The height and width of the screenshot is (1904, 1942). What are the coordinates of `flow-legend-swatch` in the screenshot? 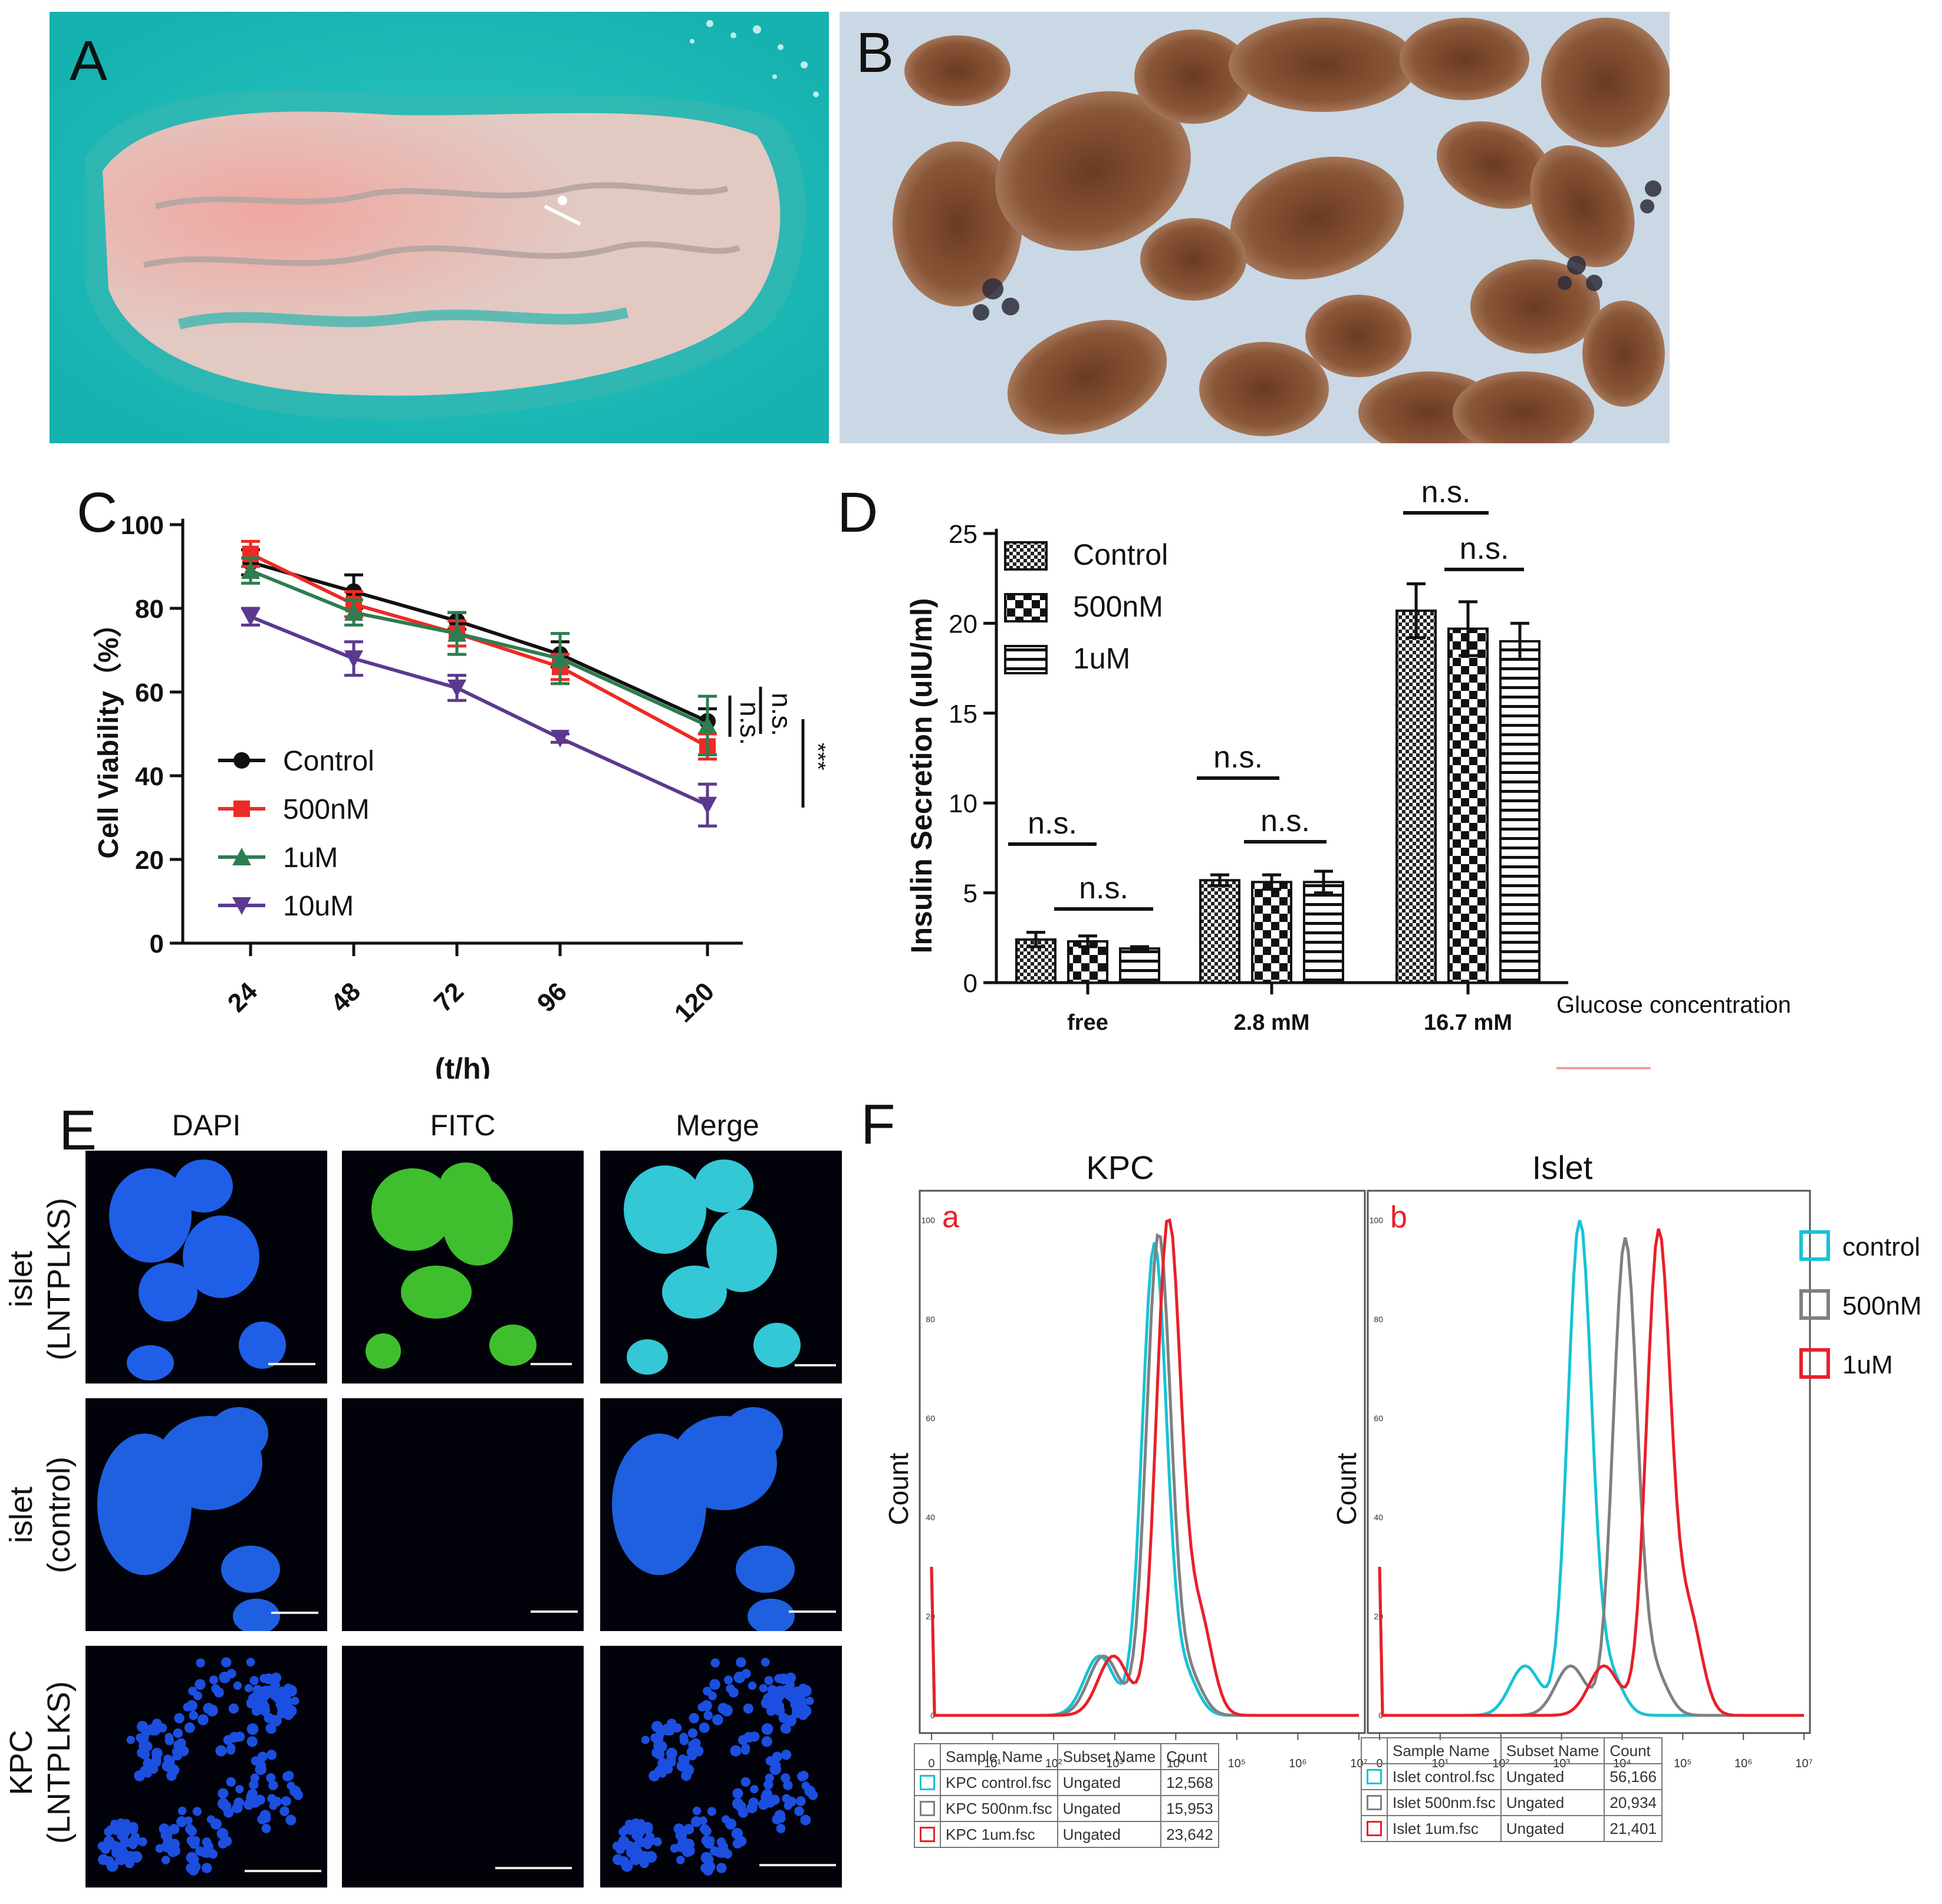 It's located at (1815, 1245).